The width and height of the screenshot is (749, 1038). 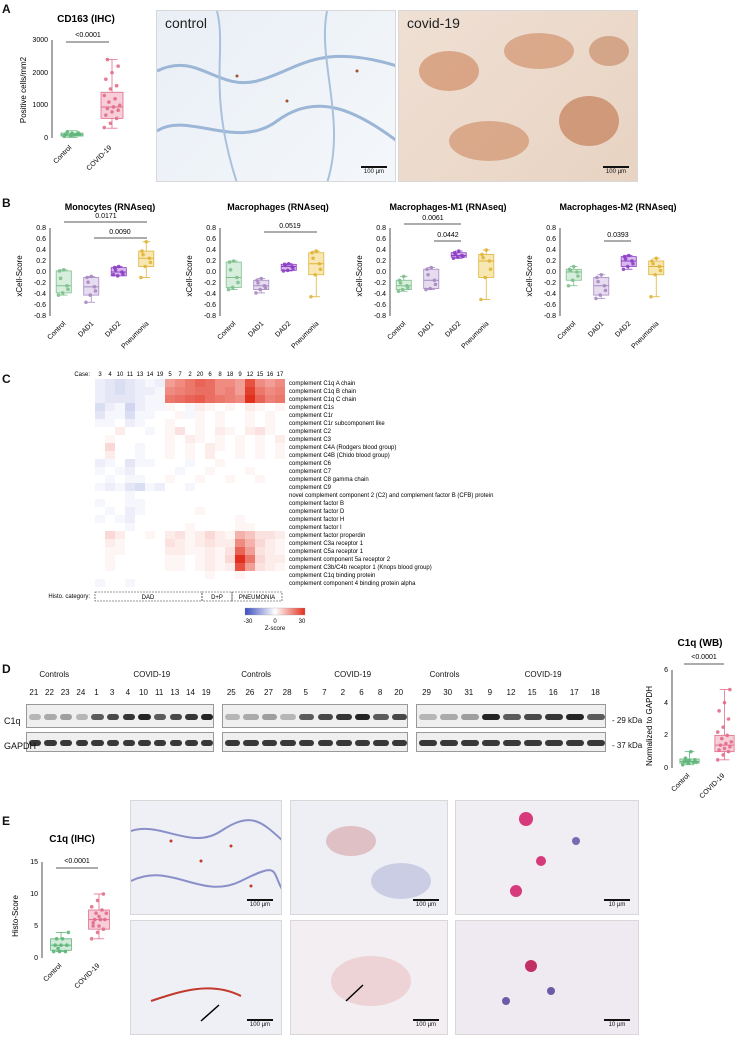 I want to click on x-tick-label: COVID-19, so click(x=100, y=158).